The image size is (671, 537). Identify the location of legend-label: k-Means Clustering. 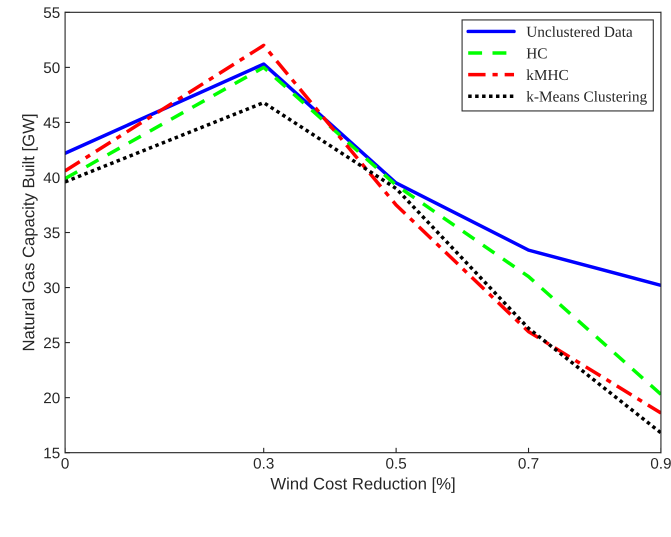
(586, 97).